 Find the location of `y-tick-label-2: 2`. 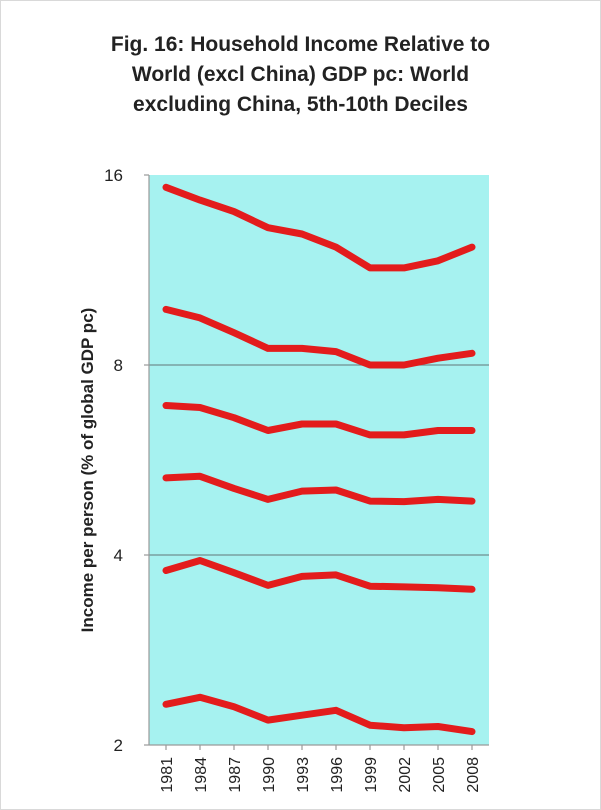

y-tick-label-2: 2 is located at coordinates (118, 745).